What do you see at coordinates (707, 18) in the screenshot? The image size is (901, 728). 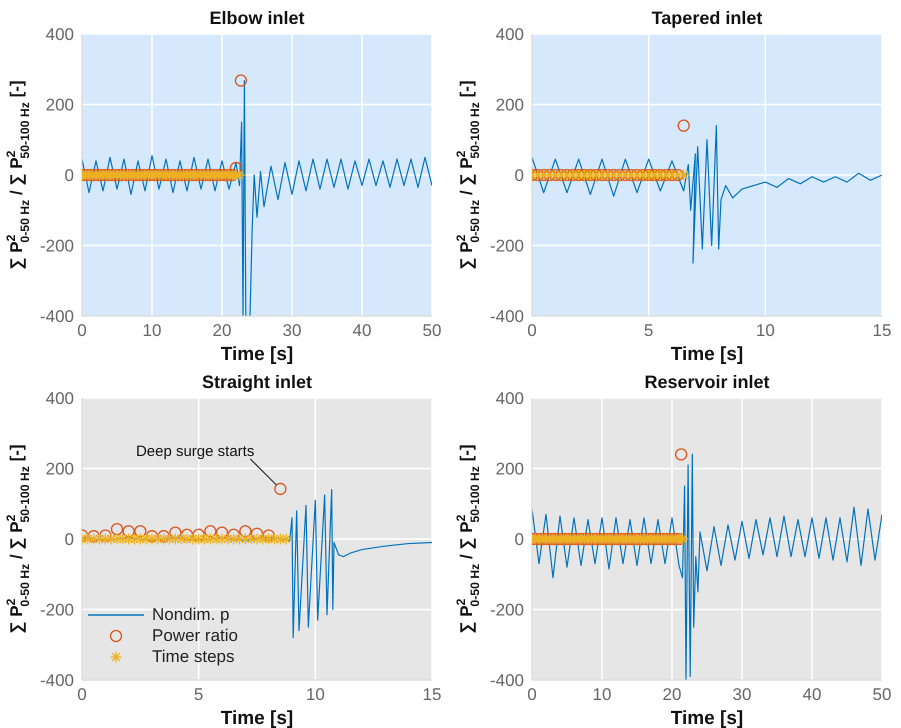 I see `chart-title: Tapered inlet` at bounding box center [707, 18].